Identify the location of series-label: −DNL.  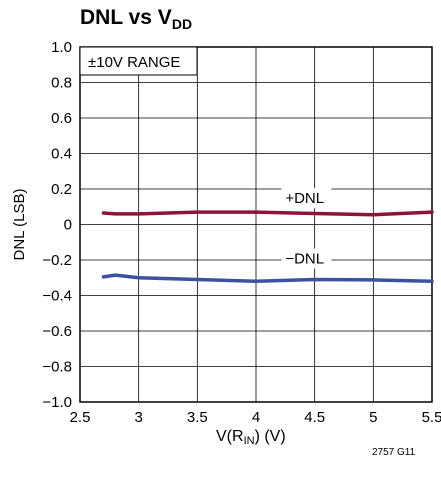
(304, 259).